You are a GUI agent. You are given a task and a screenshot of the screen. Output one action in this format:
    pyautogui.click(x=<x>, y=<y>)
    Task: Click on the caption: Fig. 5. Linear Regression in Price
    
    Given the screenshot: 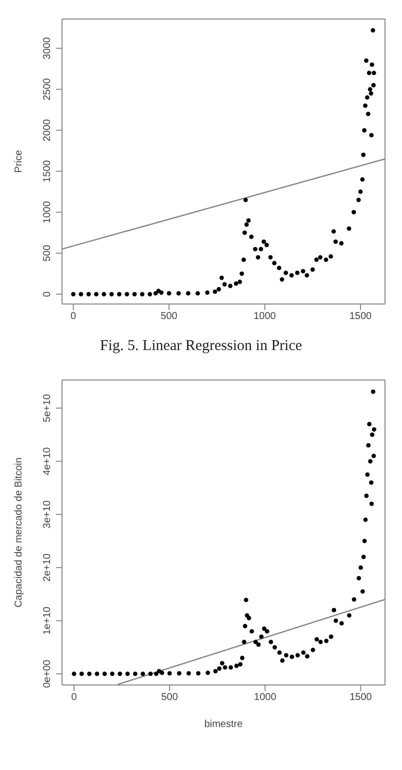 What is the action you would take?
    pyautogui.click(x=201, y=346)
    